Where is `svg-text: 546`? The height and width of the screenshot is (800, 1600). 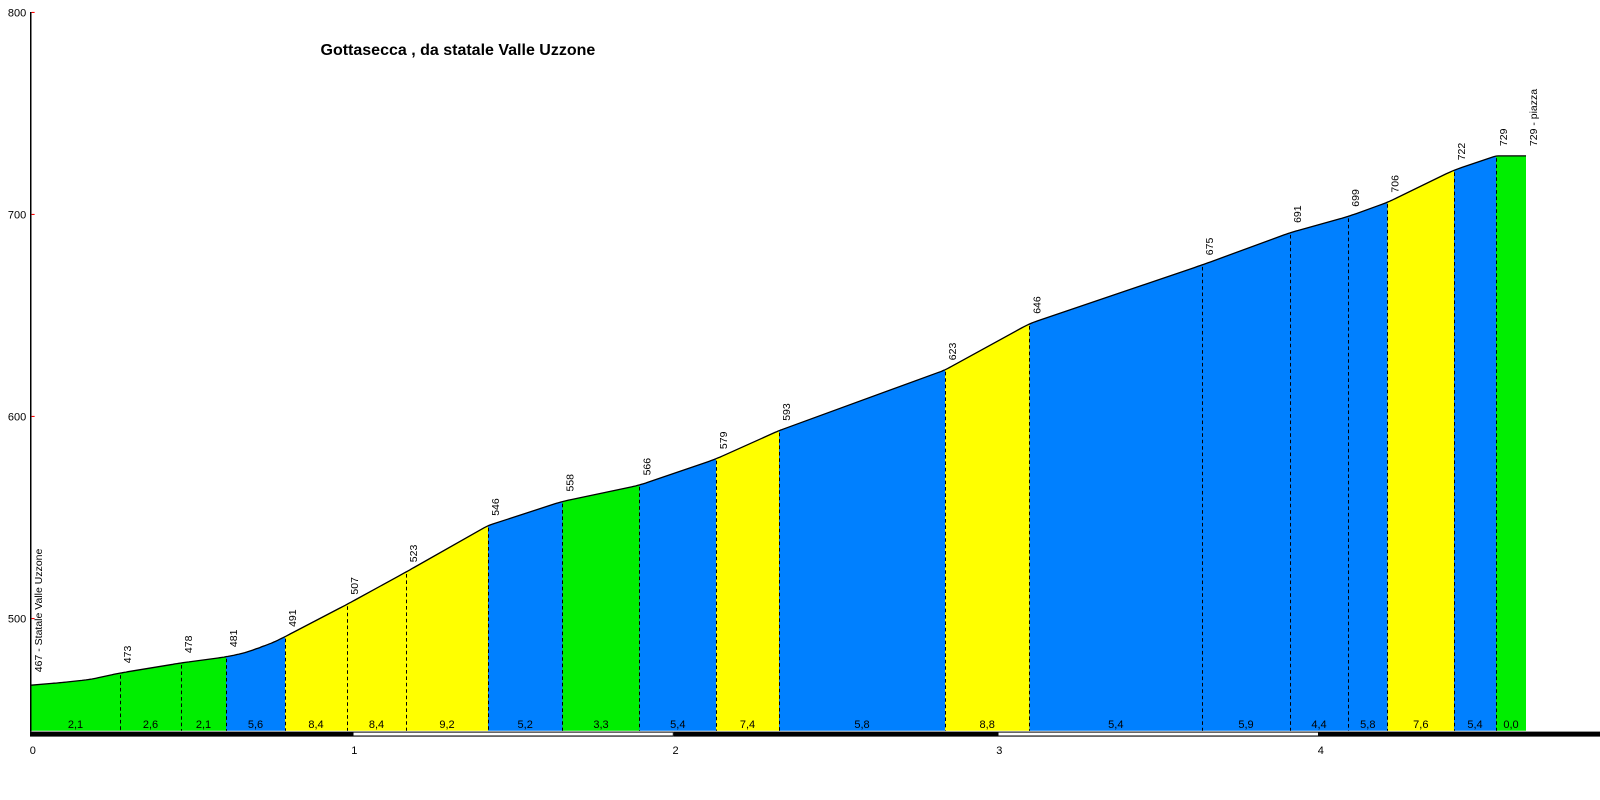
svg-text: 546 is located at coordinates (496, 507).